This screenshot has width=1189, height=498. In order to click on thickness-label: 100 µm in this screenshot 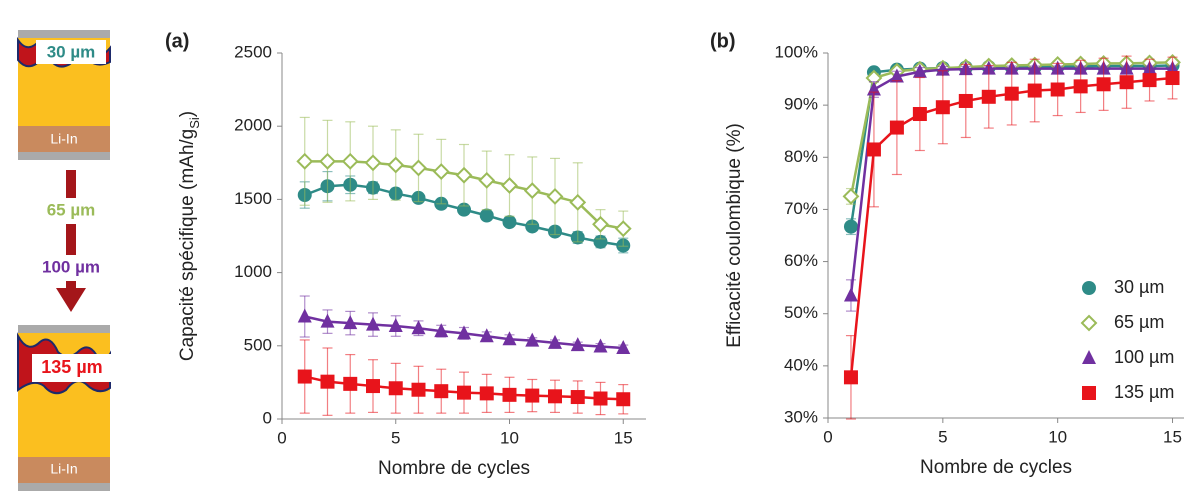, I will do `click(71, 266)`.